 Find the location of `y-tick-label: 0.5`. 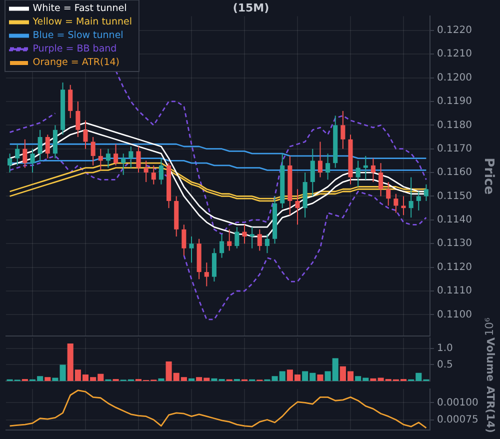

y-tick-label: 0.5 is located at coordinates (445, 364).